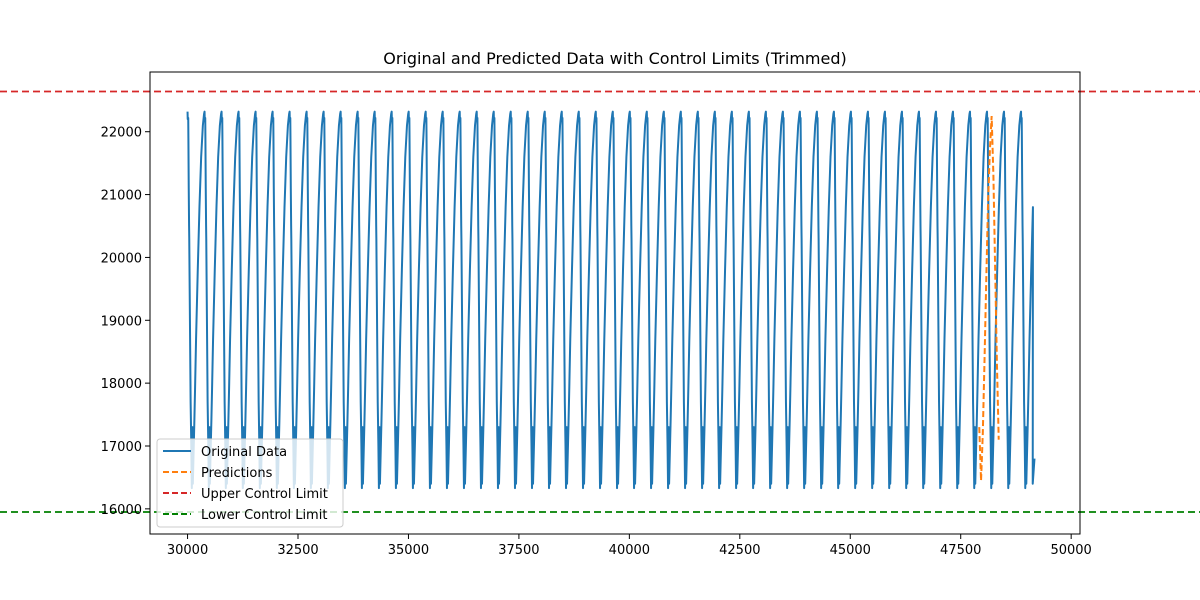 The image size is (1200, 600). What do you see at coordinates (408, 550) in the screenshot?
I see `x-tick-label: 35000` at bounding box center [408, 550].